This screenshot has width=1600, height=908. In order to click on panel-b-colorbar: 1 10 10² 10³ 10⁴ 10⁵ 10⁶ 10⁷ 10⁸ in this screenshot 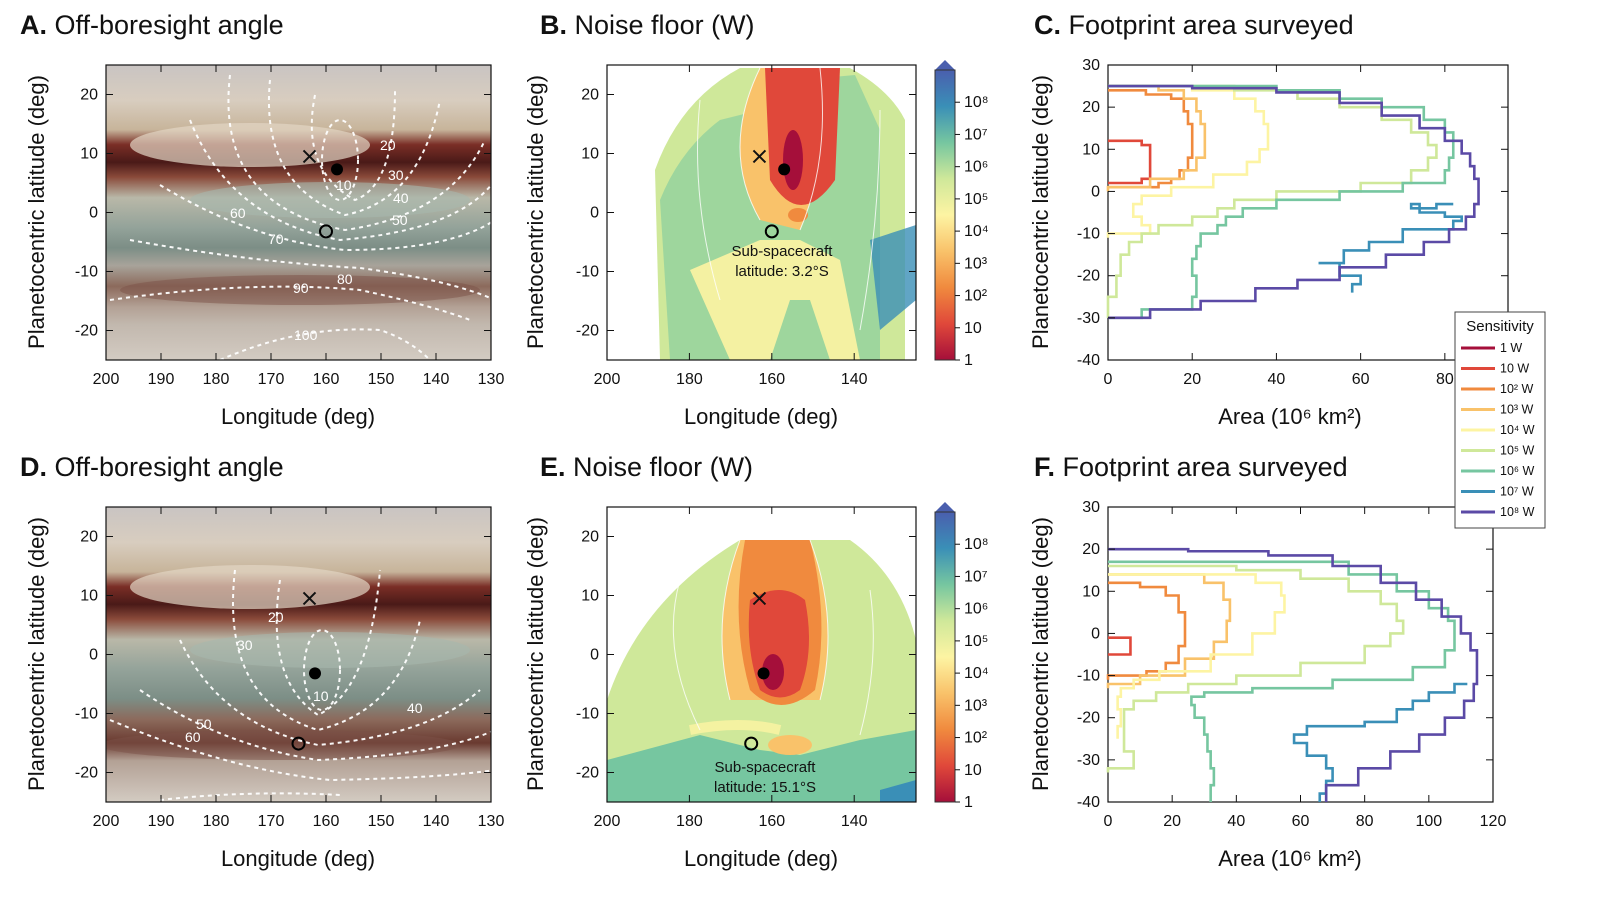, I will do `click(961, 214)`.